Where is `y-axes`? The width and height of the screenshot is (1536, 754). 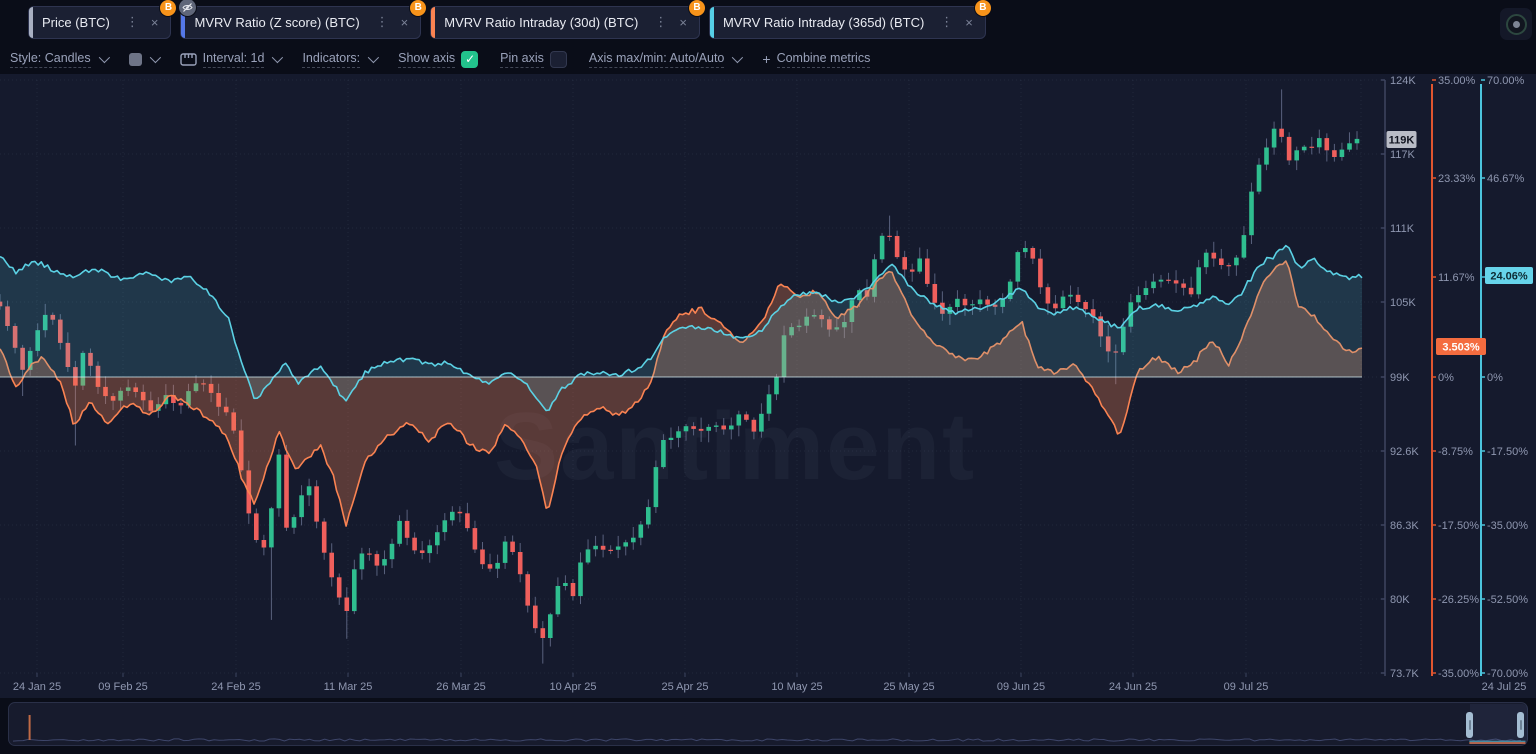 y-axes is located at coordinates (1433, 378).